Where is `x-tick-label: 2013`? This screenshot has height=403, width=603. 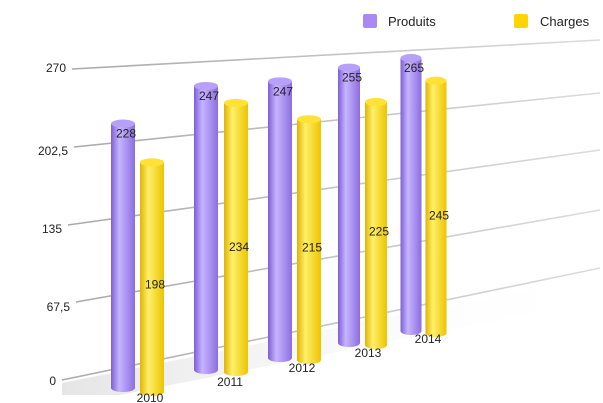
x-tick-label: 2013 is located at coordinates (368, 353).